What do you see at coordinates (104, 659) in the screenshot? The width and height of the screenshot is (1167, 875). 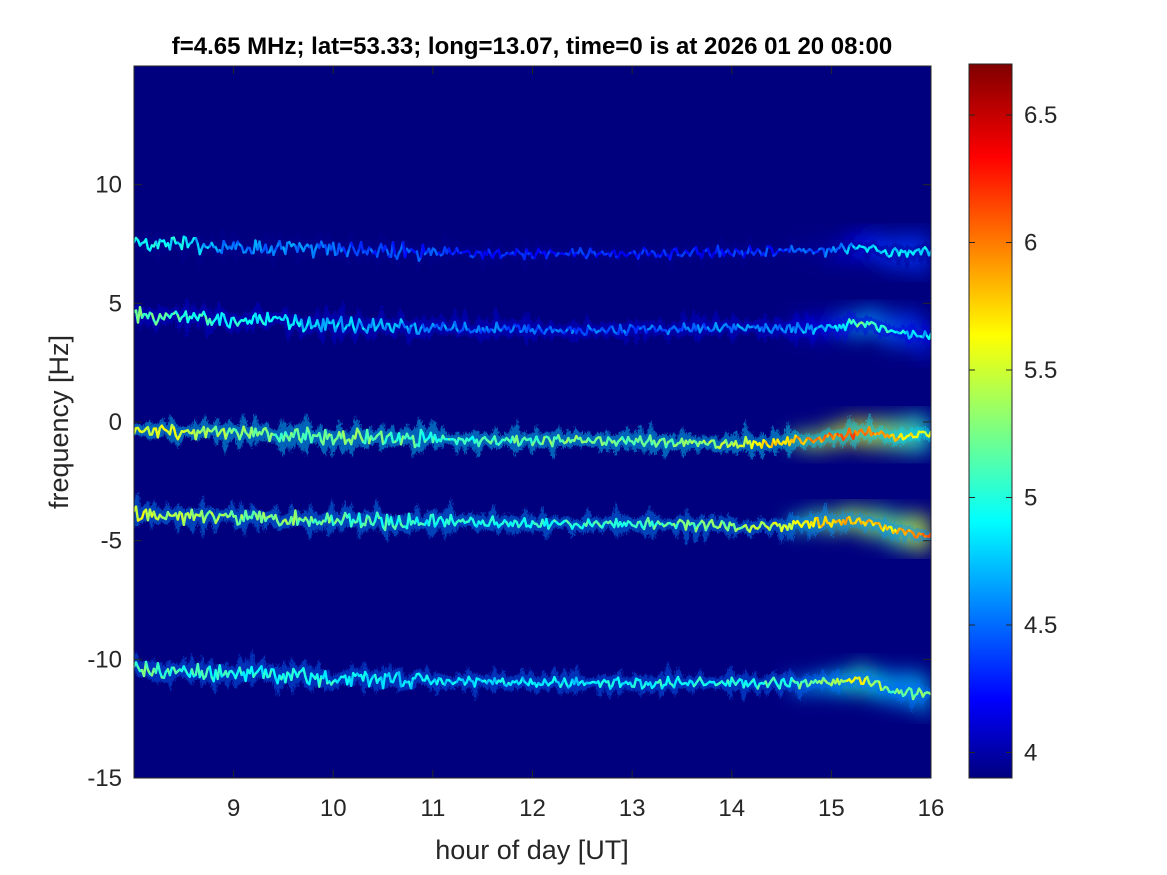 I see `y-tick-label: -10` at bounding box center [104, 659].